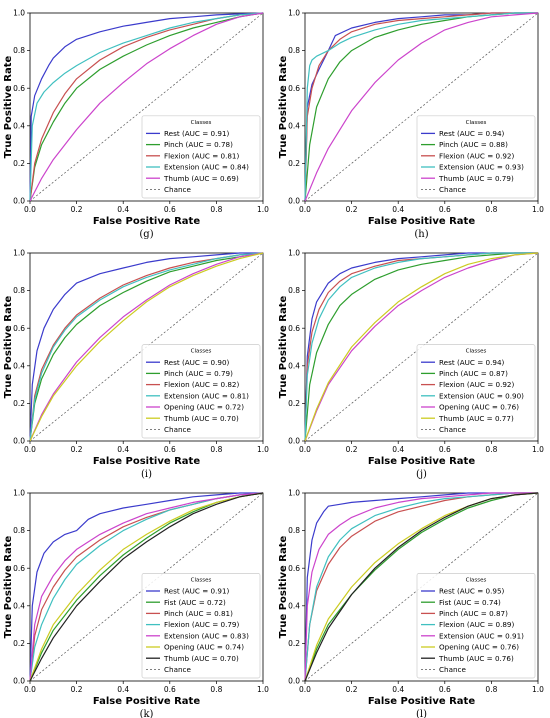  I want to click on panel-caption: (i), so click(146, 474).